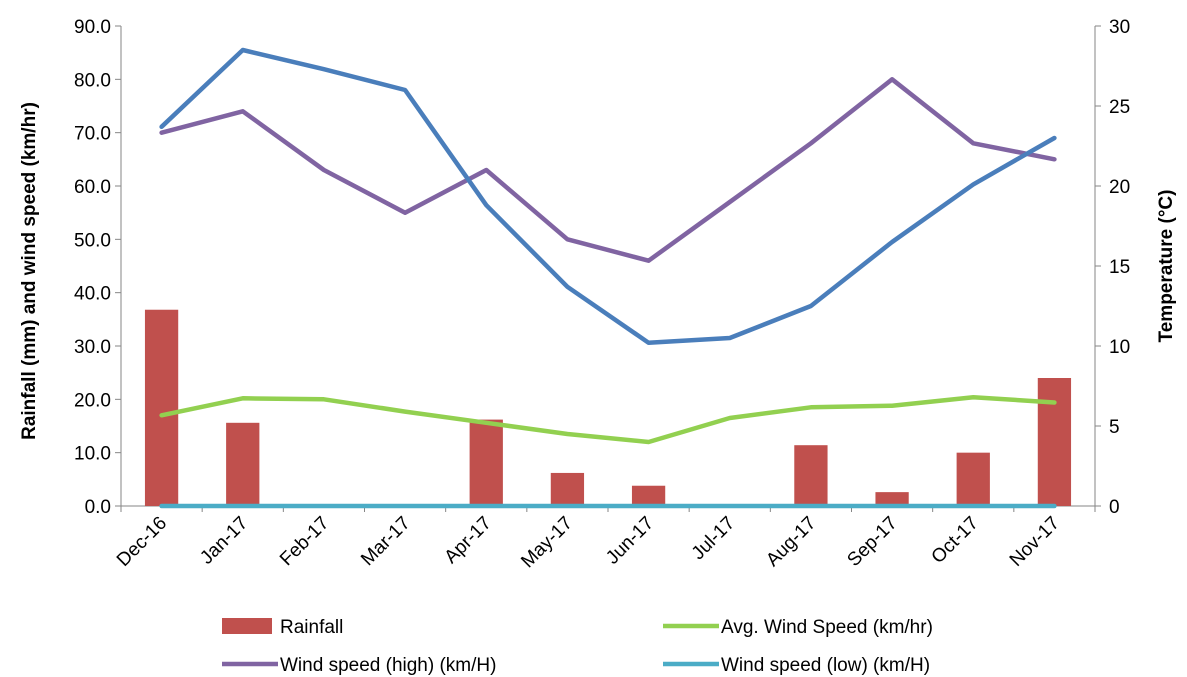 The width and height of the screenshot is (1187, 677). Describe the element at coordinates (791, 542) in the screenshot. I see `x-category-label: Aug-17` at that location.